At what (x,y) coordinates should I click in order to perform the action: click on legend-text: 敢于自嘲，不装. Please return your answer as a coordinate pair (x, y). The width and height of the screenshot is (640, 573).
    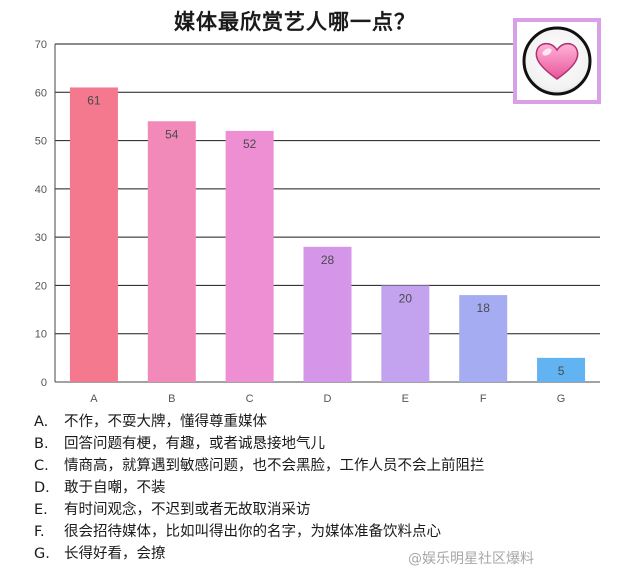
    Looking at the image, I should click on (115, 488).